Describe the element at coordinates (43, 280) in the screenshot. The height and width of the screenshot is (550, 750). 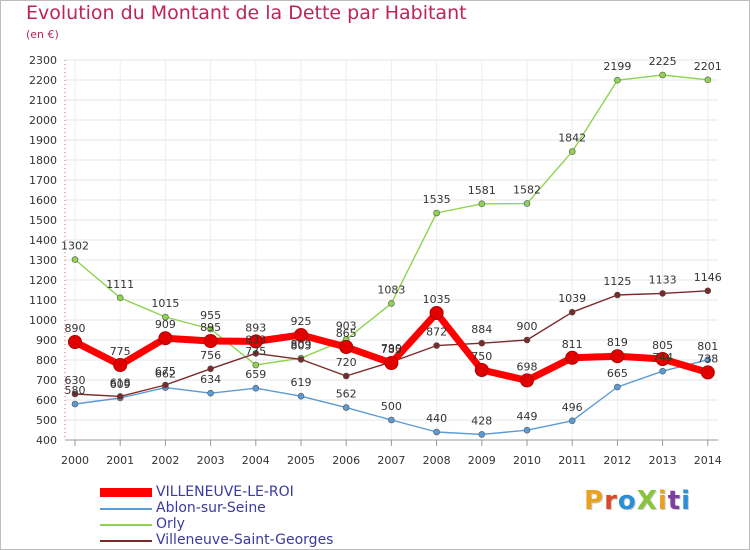
I see `y-tick-label: 1200` at that location.